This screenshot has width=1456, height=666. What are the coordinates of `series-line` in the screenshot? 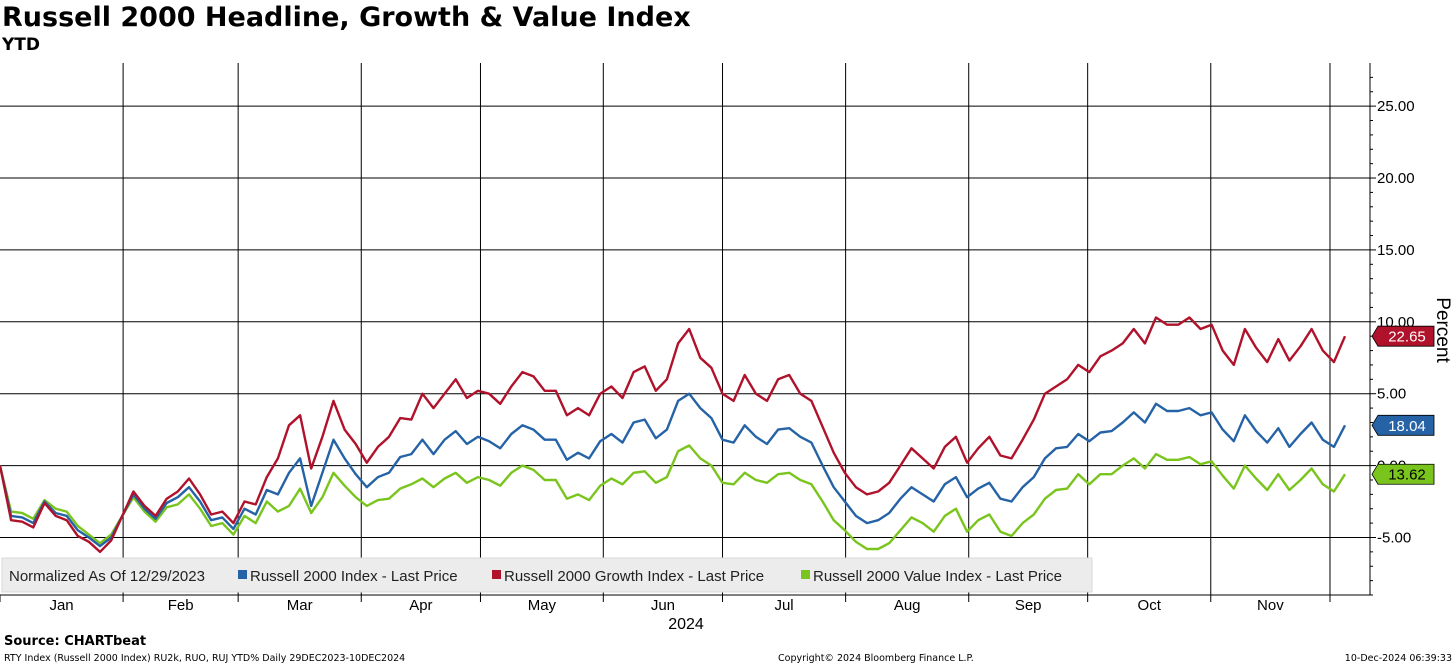 It's located at (673, 497).